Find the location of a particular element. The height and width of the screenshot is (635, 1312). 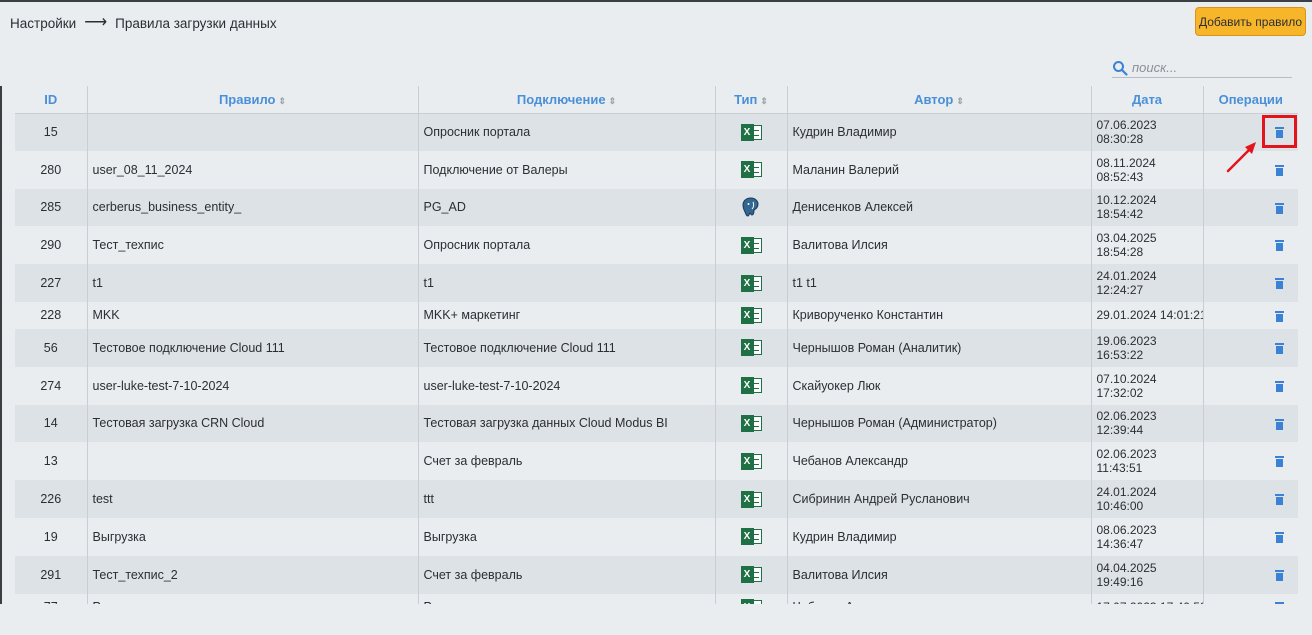

cell-date: 29.01.2024 14:01:21 is located at coordinates (1147, 315).